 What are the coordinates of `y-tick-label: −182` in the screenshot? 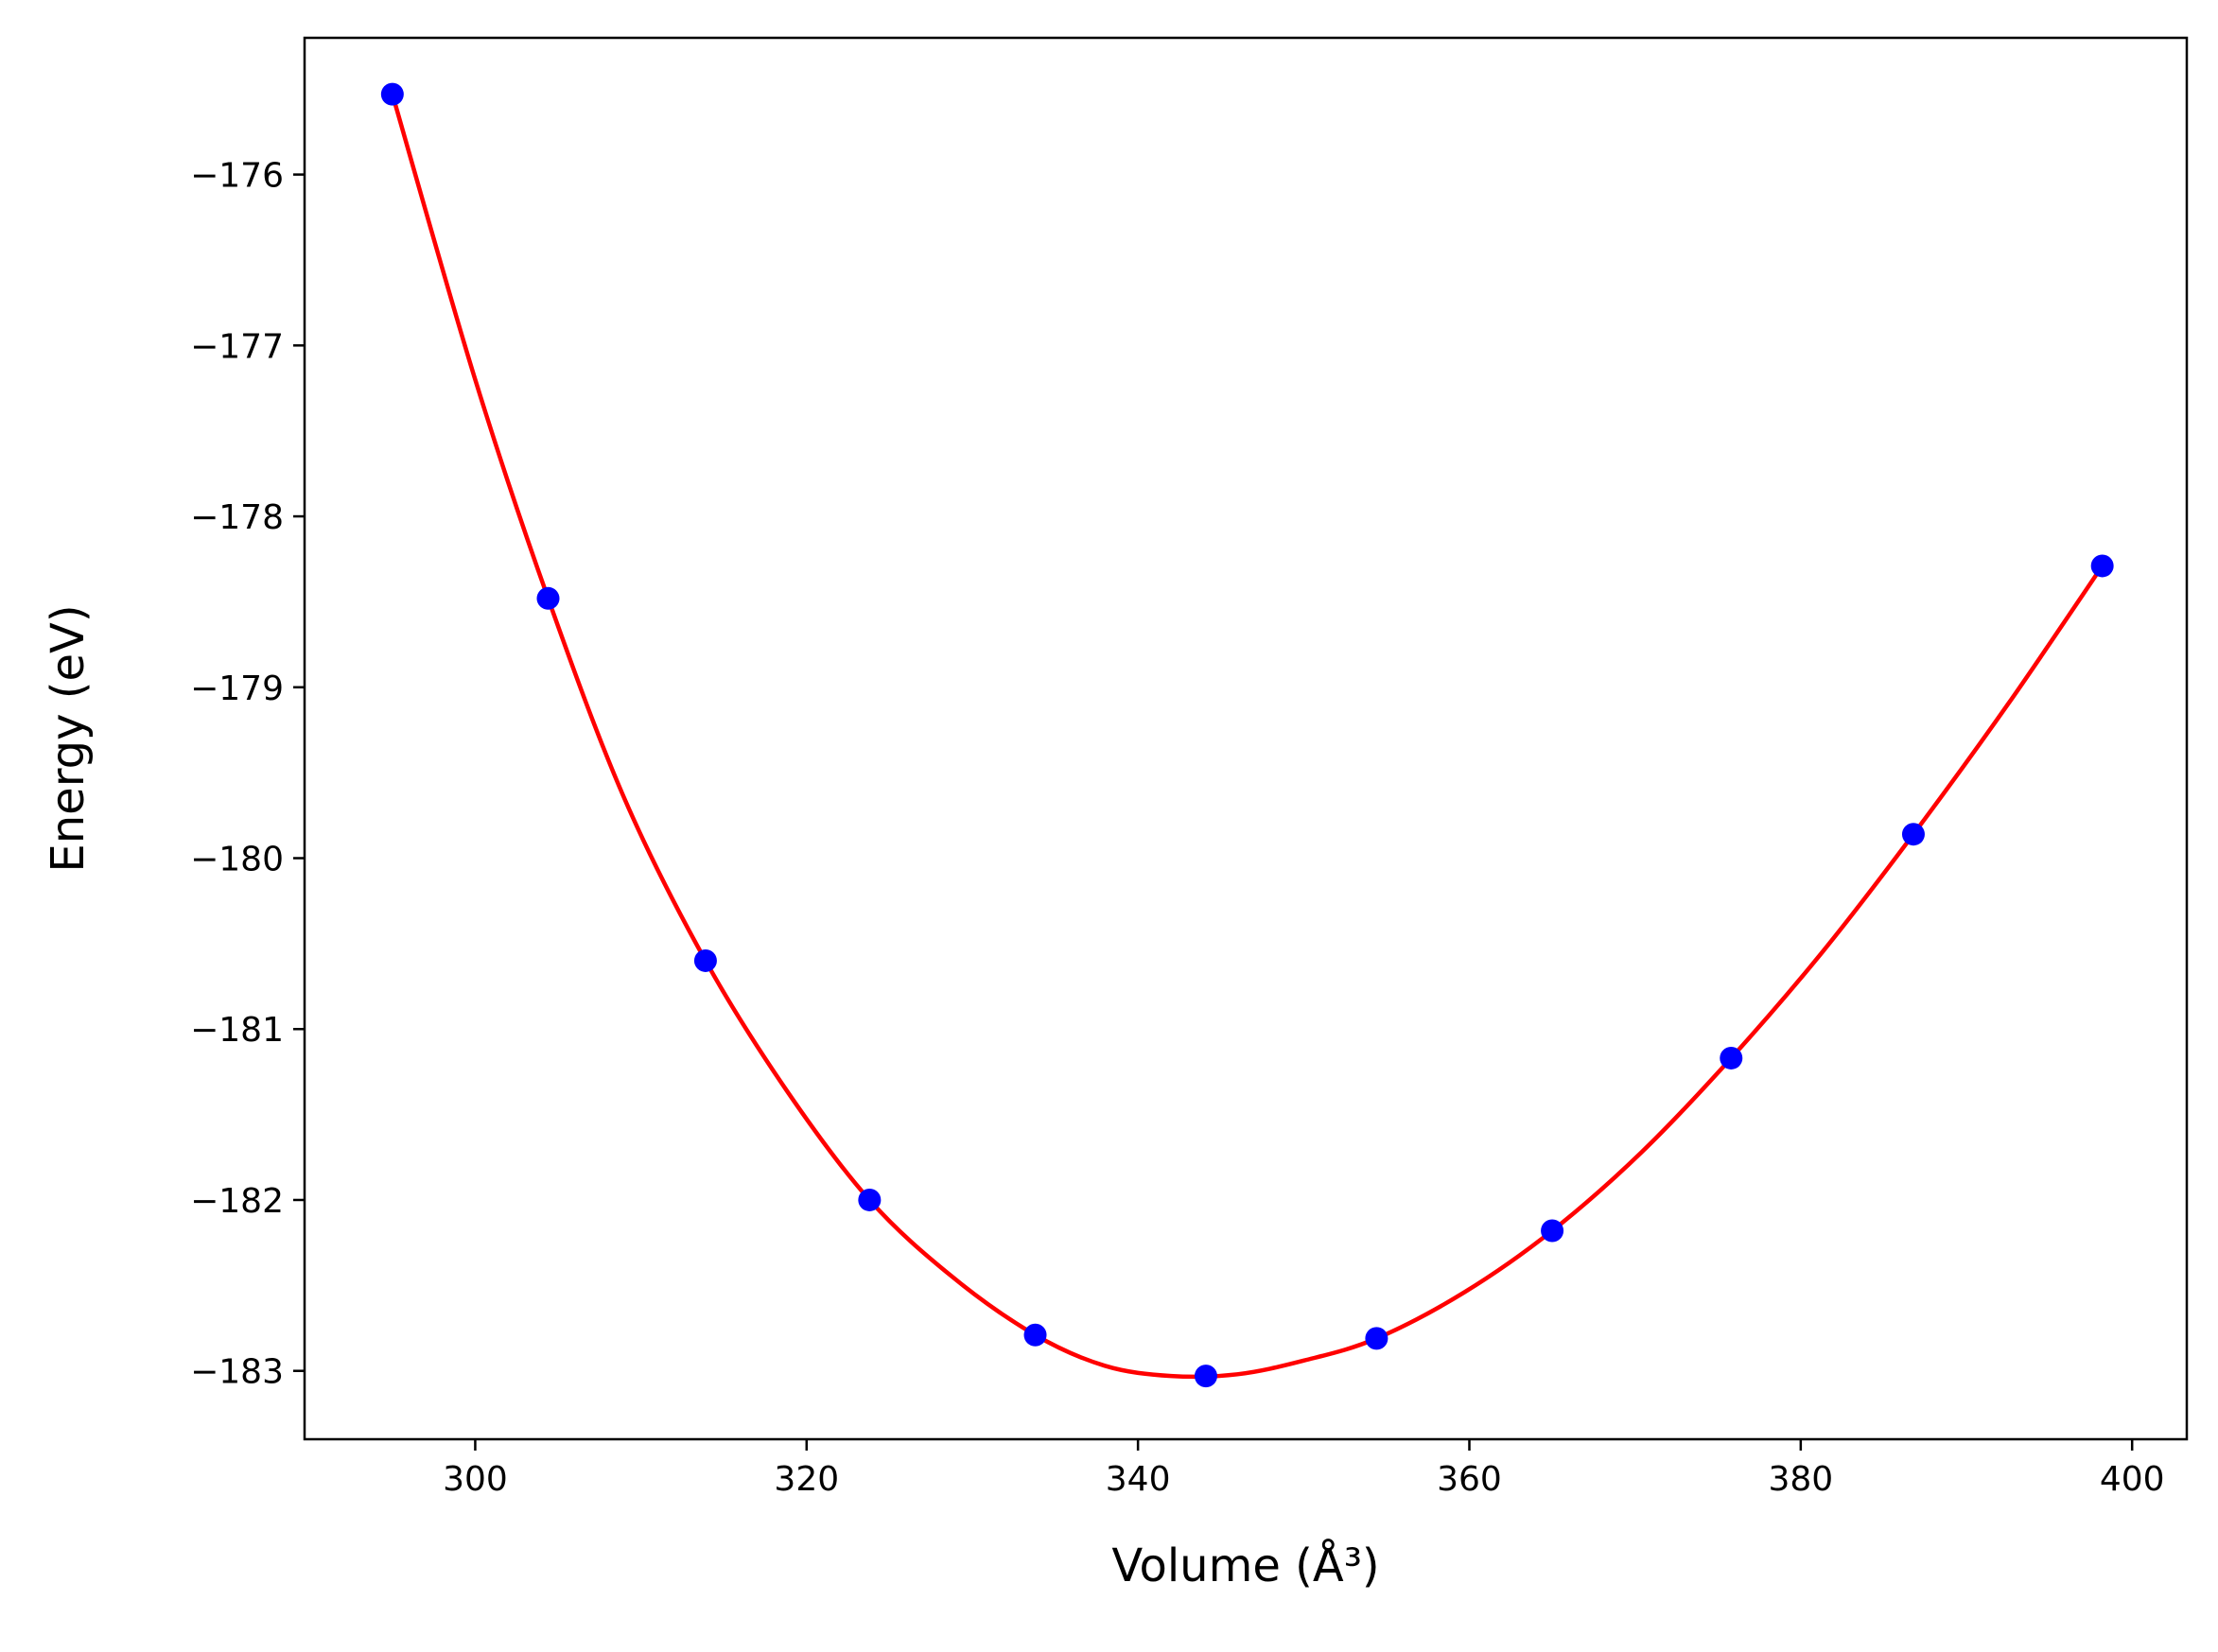 It's located at (237, 1202).